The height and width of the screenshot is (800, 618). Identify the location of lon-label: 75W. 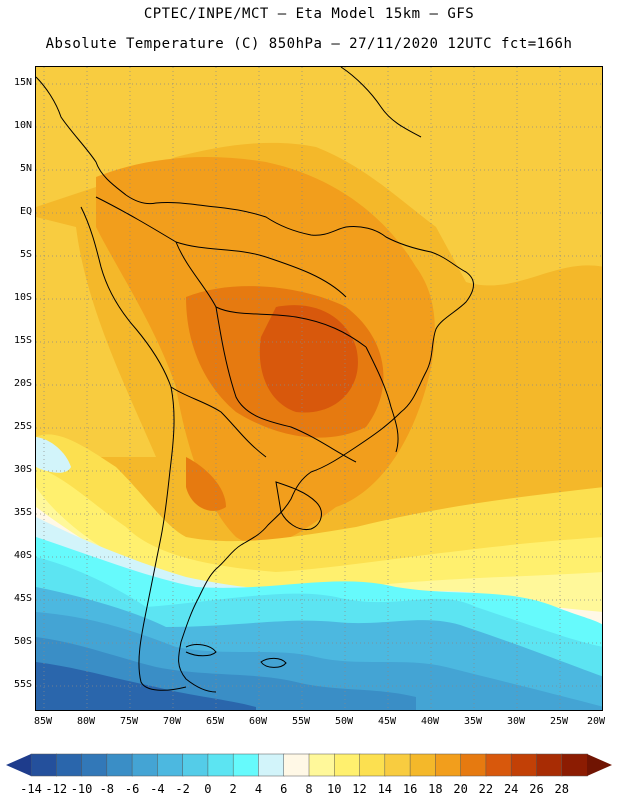
(129, 721).